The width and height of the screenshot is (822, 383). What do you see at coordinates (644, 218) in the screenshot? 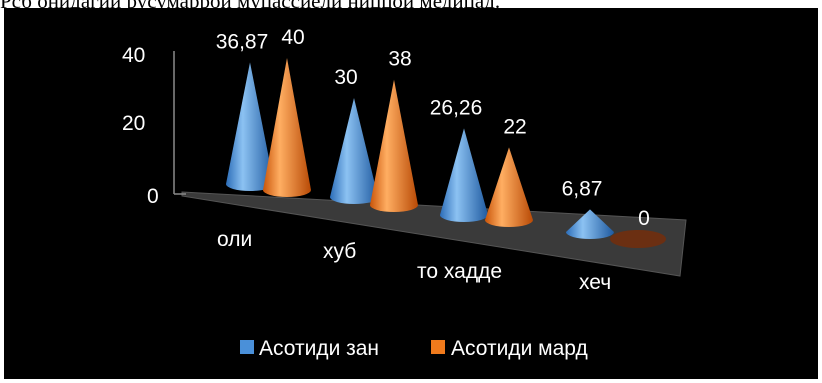
I see `data-label: 0` at bounding box center [644, 218].